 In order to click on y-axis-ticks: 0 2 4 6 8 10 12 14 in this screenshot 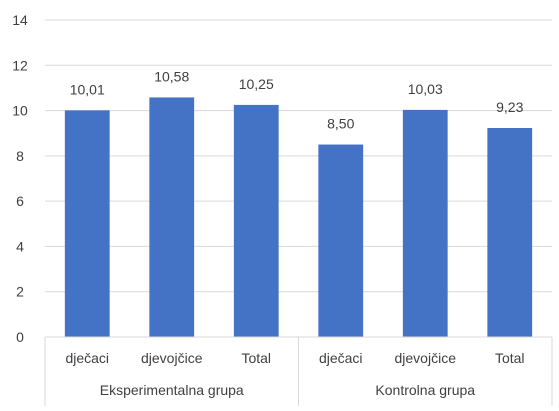, I will do `click(20, 178)`.